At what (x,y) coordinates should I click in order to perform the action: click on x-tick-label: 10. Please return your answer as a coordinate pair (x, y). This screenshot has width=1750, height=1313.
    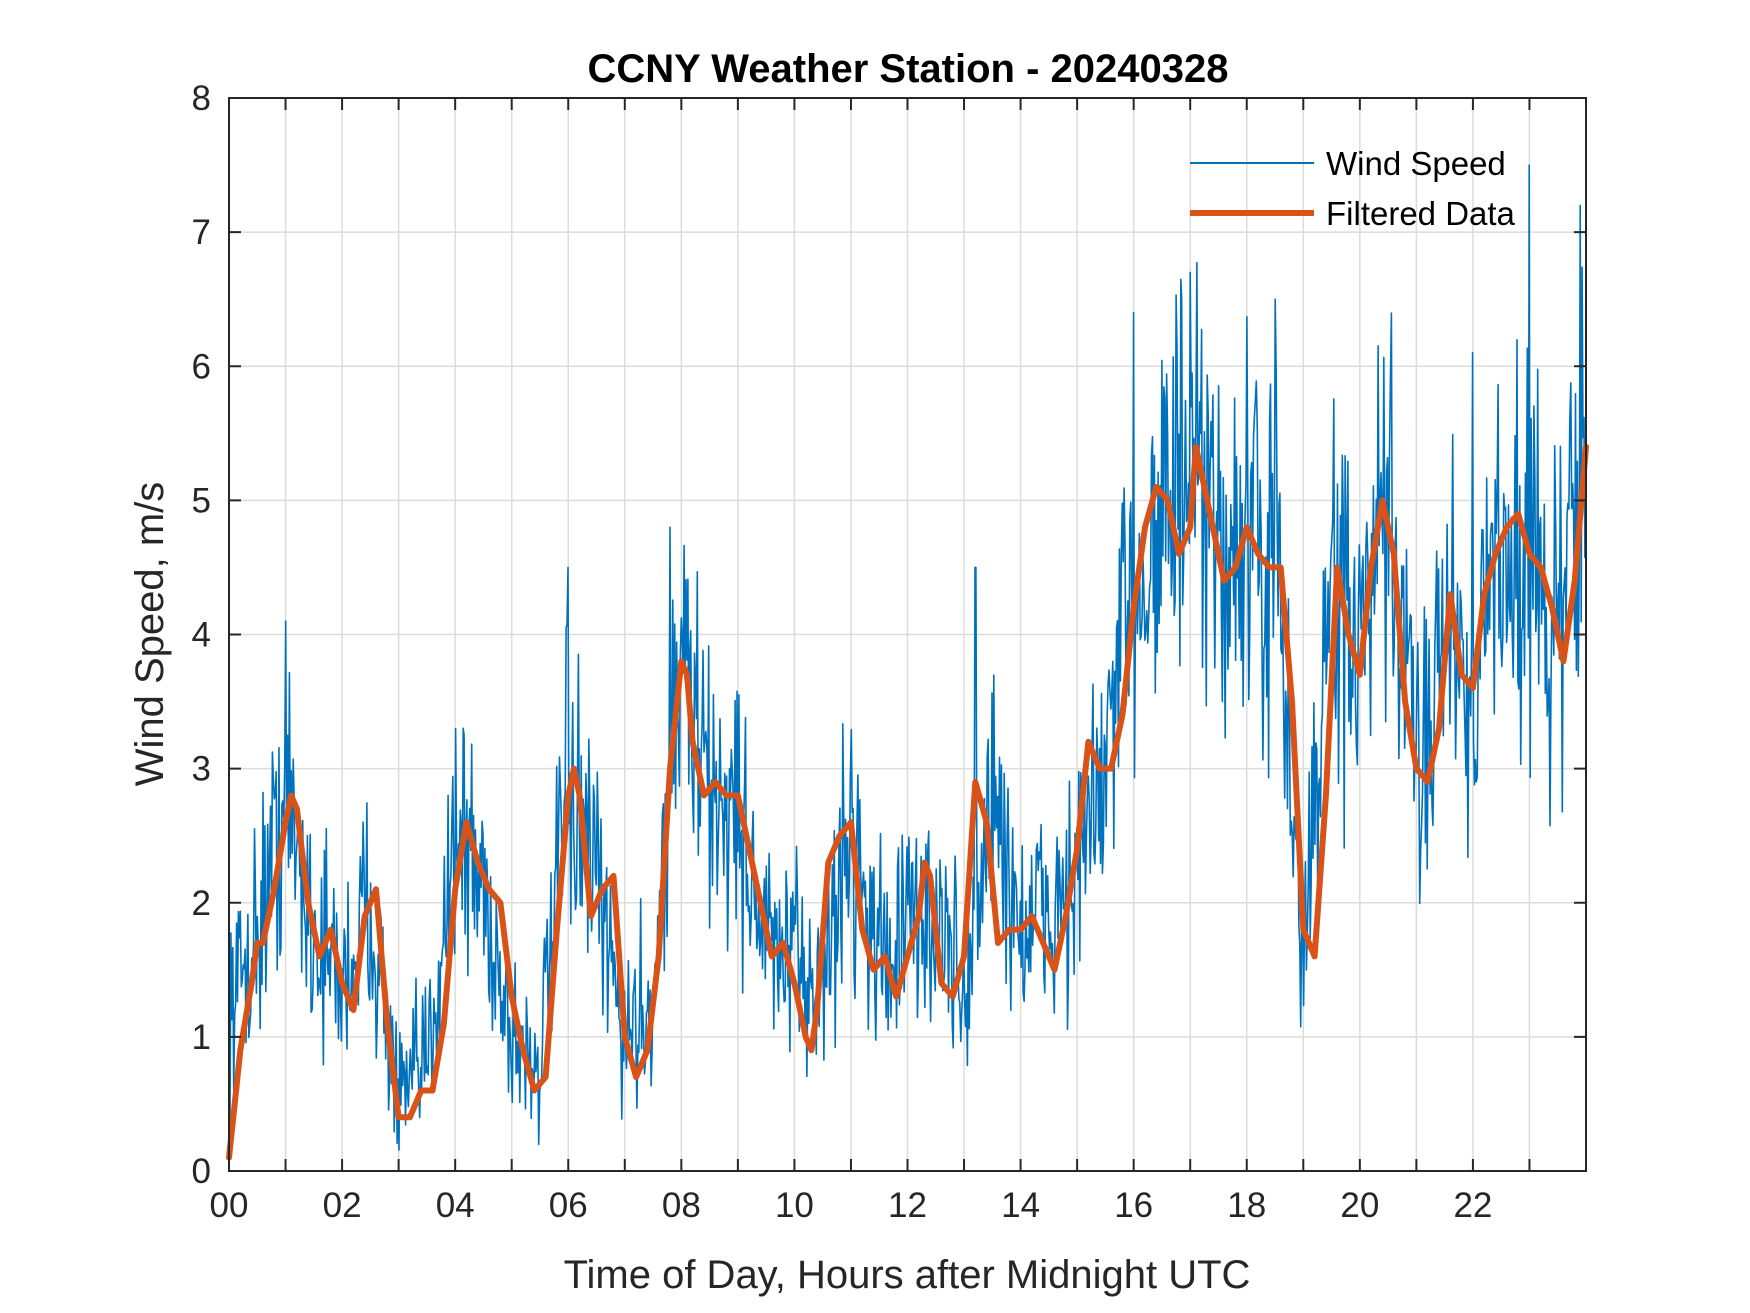
    Looking at the image, I should click on (794, 1205).